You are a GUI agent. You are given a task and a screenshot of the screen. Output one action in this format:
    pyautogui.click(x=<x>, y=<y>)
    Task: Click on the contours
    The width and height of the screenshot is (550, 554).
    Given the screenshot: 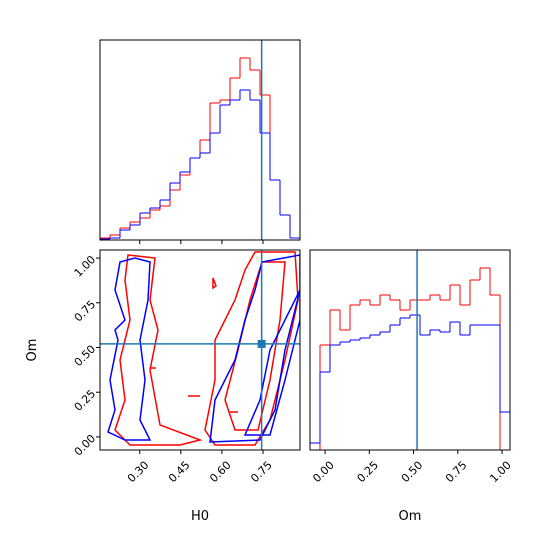 What is the action you would take?
    pyautogui.click(x=203, y=348)
    